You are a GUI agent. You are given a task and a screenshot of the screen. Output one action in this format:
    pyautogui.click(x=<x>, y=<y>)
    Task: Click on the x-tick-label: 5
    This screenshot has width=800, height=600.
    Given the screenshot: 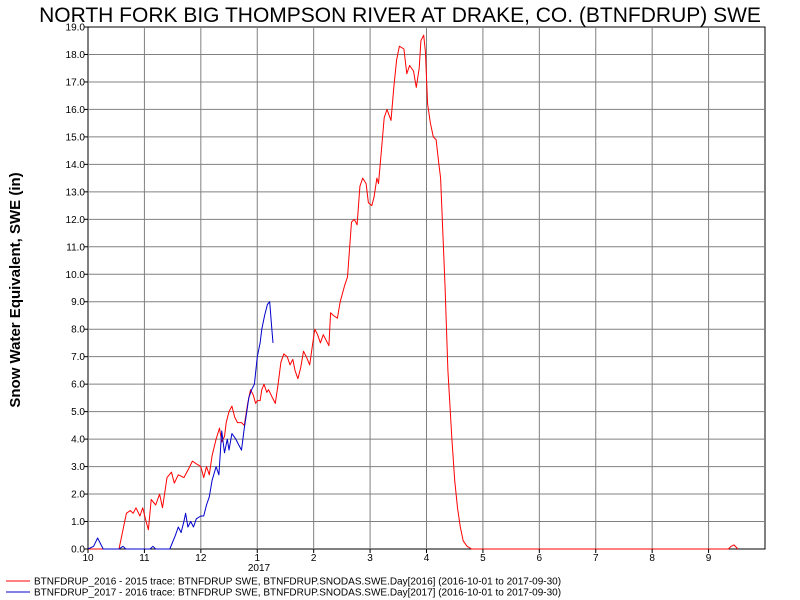 What is the action you would take?
    pyautogui.click(x=483, y=558)
    